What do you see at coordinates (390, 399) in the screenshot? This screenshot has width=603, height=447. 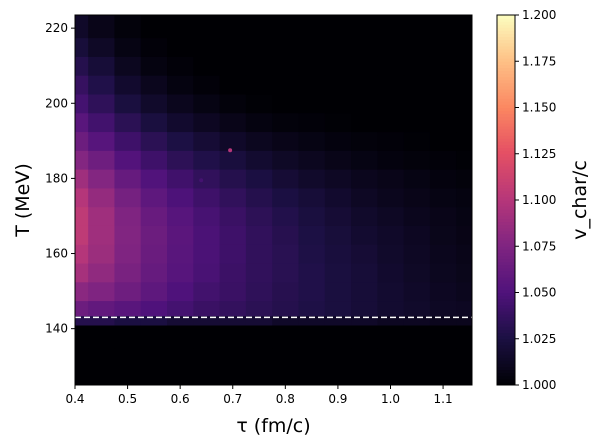 I see `x-tick-label: 1.0` at bounding box center [390, 399].